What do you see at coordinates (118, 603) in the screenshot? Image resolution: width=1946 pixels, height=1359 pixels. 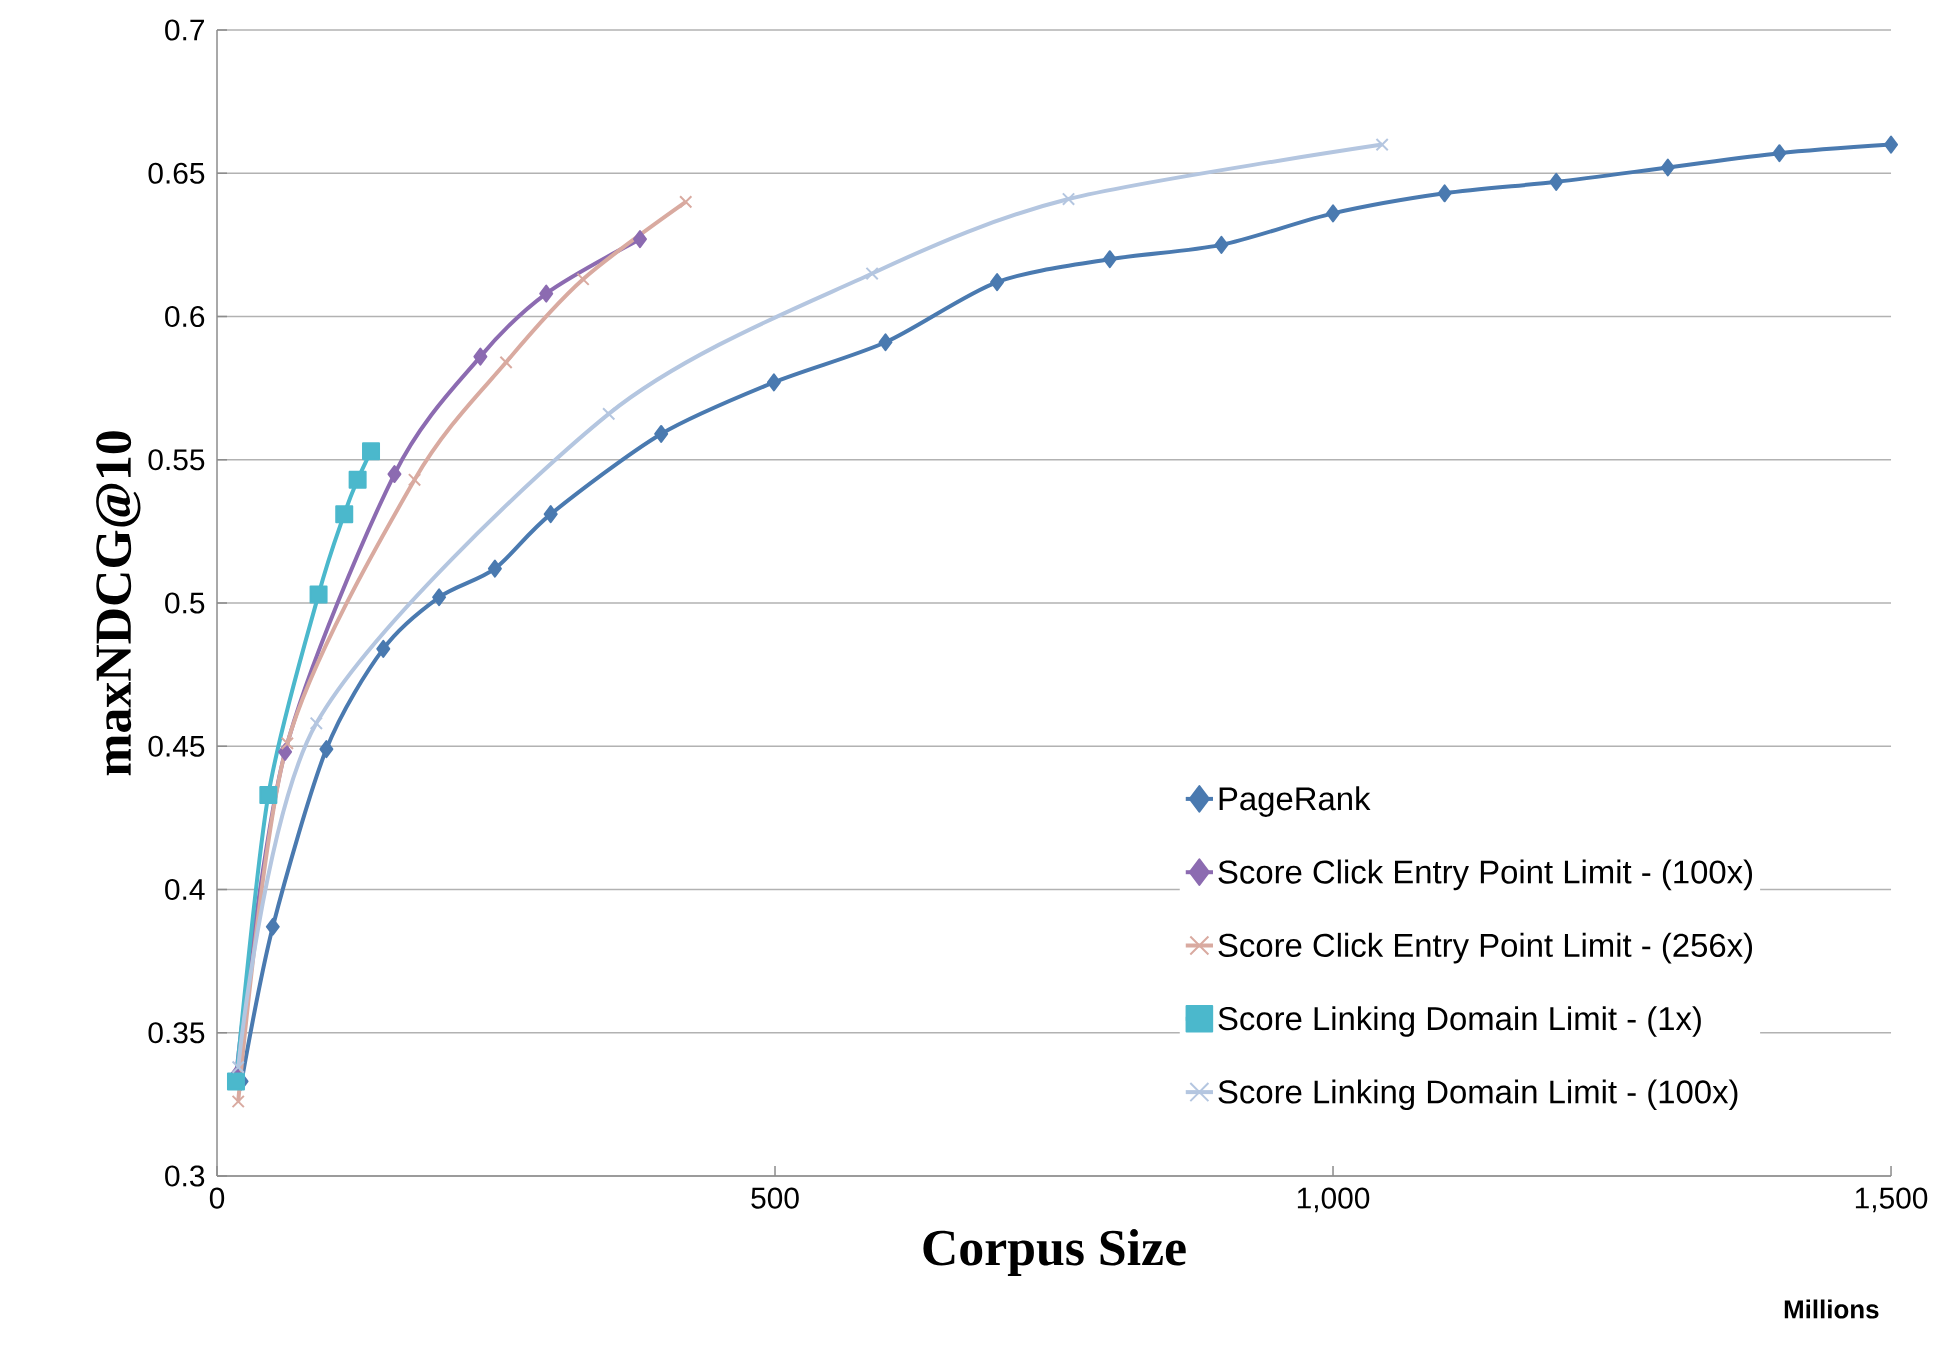 I see `y-axis-title: maxNDCG@10` at bounding box center [118, 603].